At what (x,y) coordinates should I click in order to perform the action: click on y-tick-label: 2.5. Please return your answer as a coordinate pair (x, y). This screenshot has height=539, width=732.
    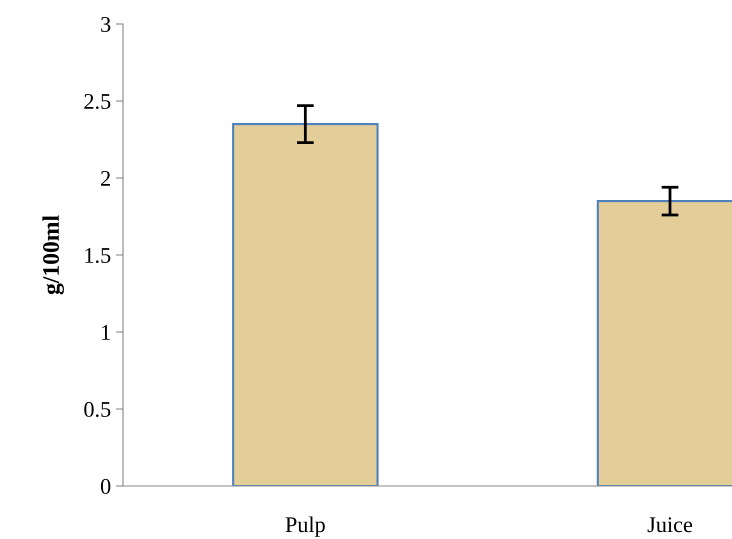
    Looking at the image, I should click on (97, 102).